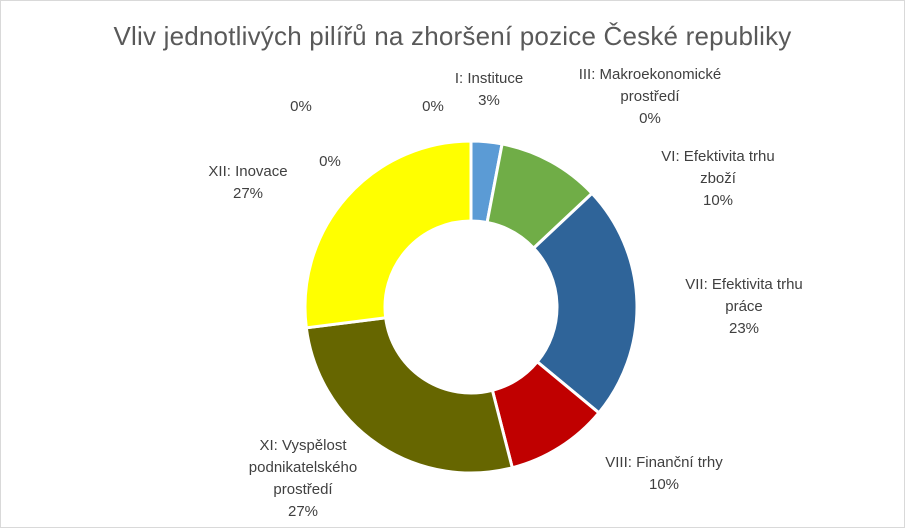 The height and width of the screenshot is (528, 905). What do you see at coordinates (303, 511) in the screenshot?
I see `label-vyspelost-pct: 27%` at bounding box center [303, 511].